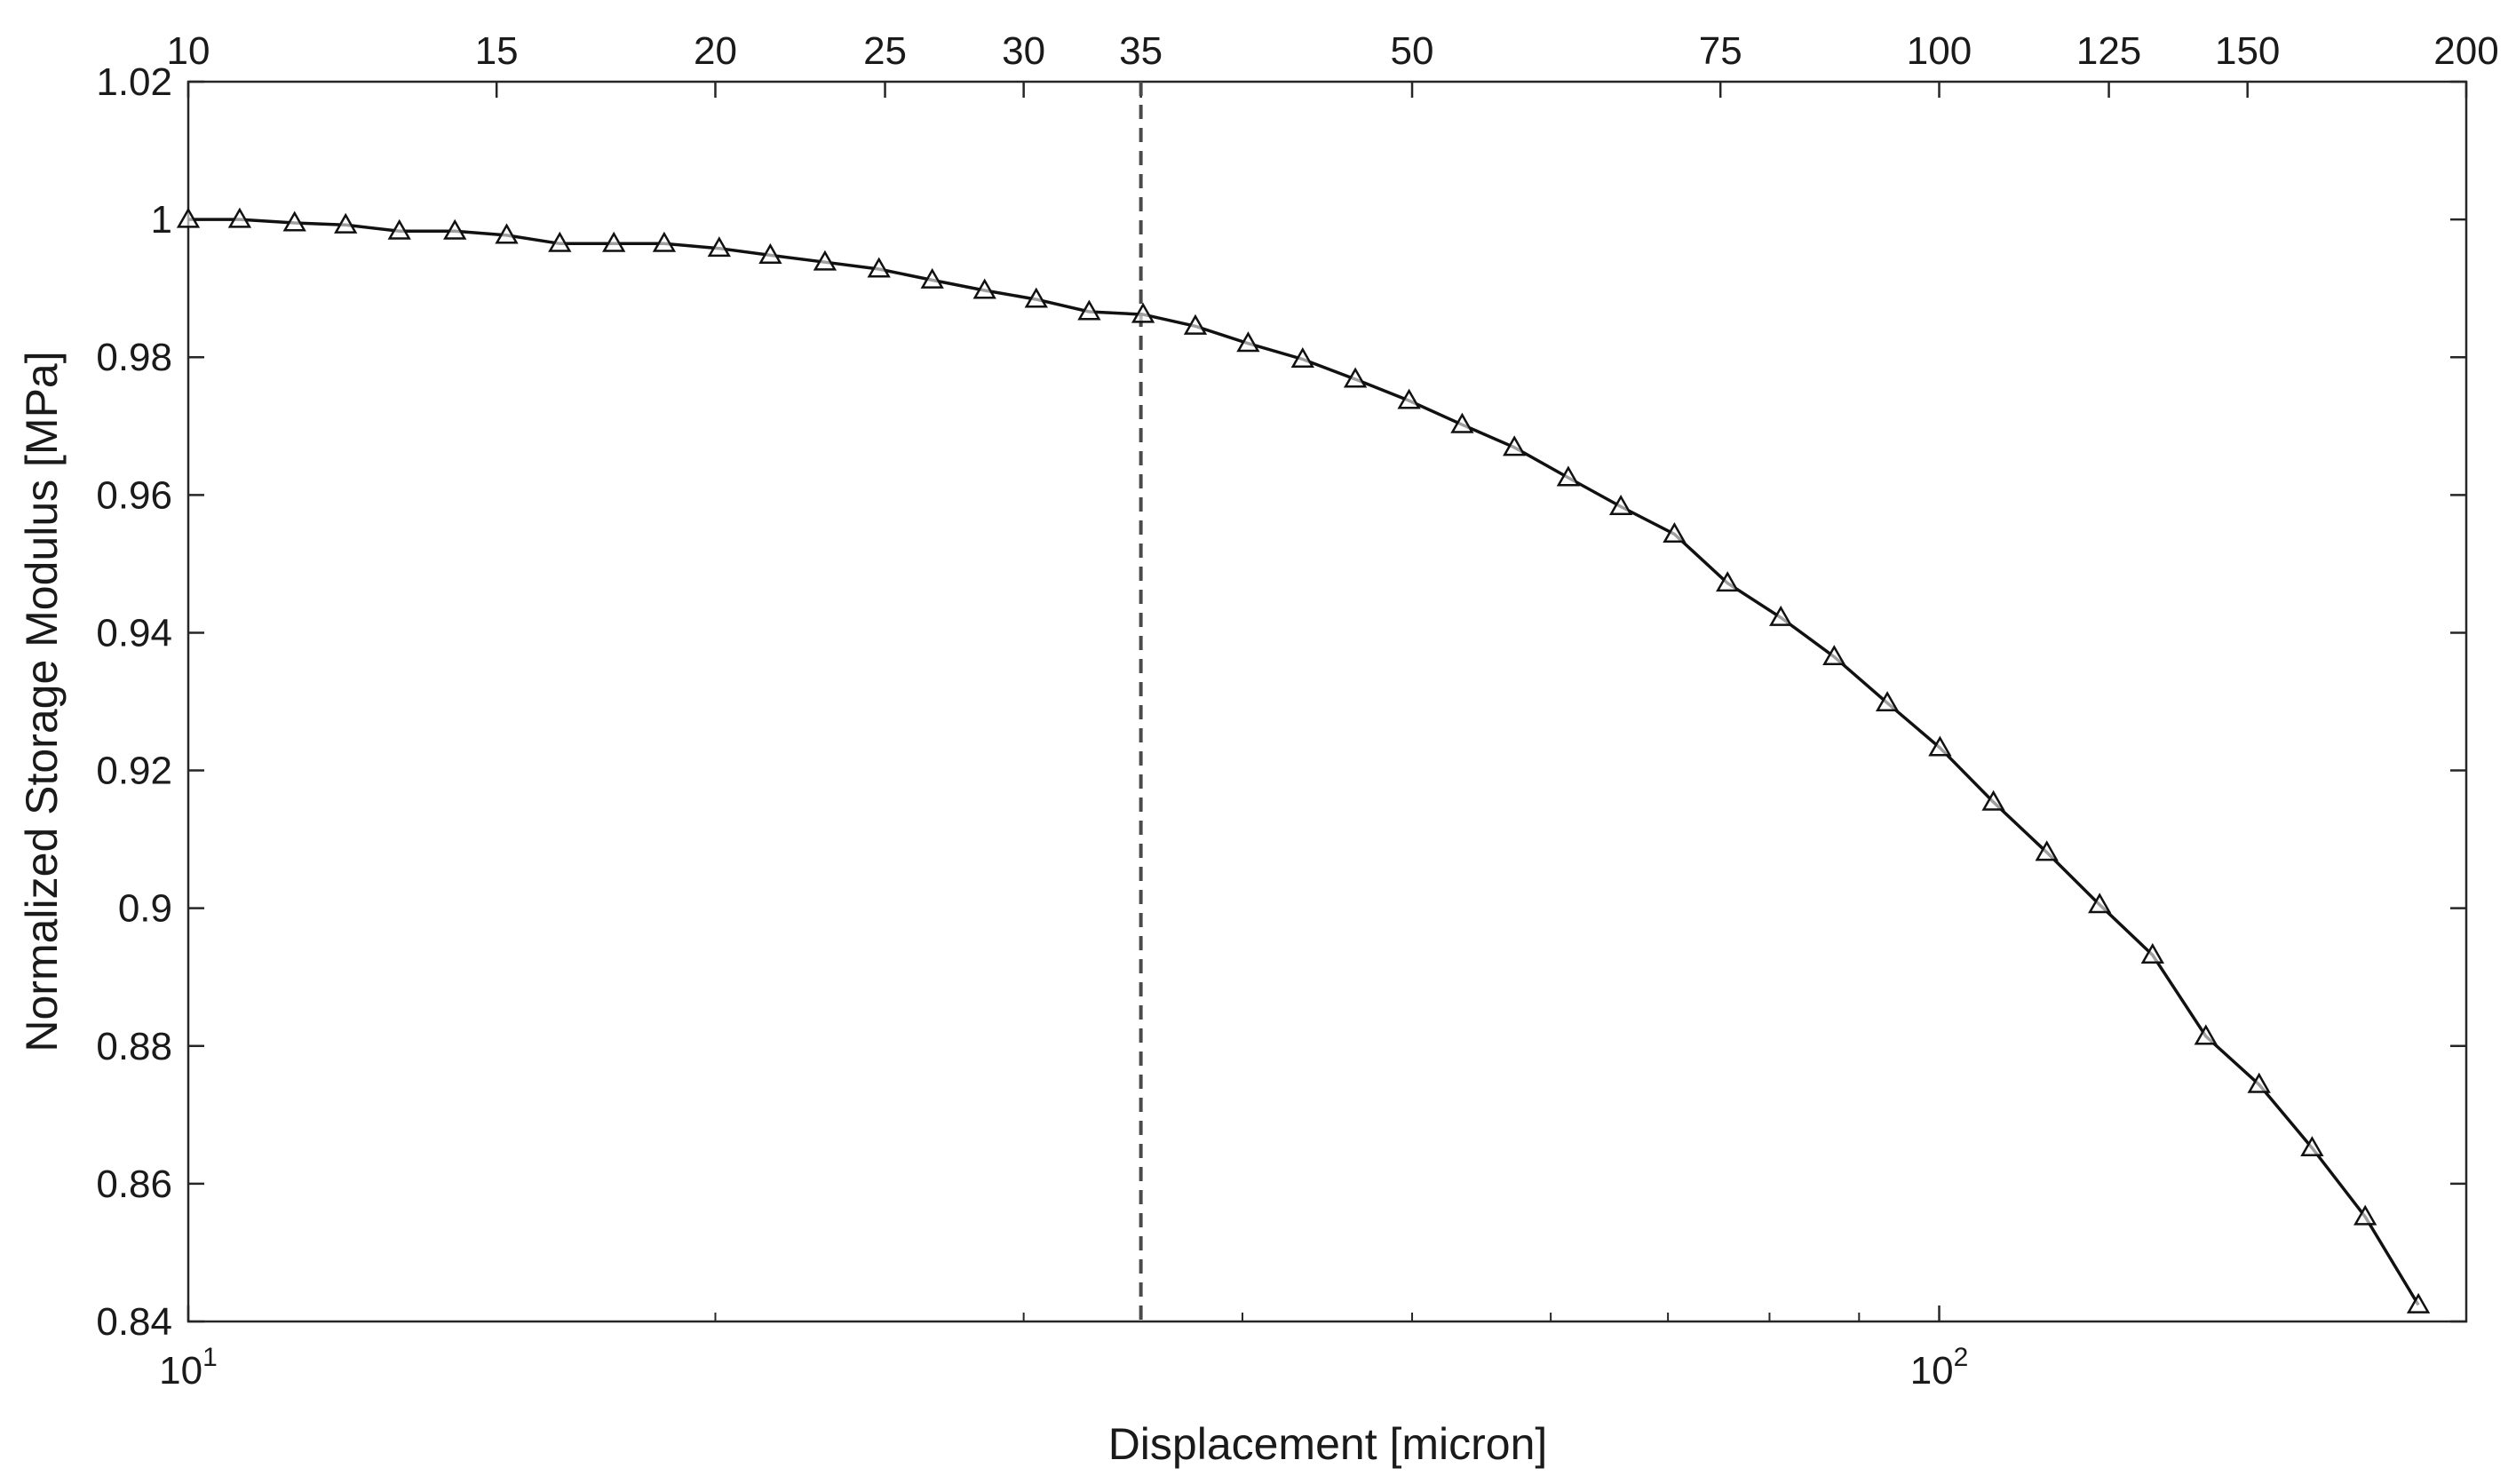 This screenshot has width=2516, height=1484. I want to click on y-tick-label: 0.9, so click(145, 909).